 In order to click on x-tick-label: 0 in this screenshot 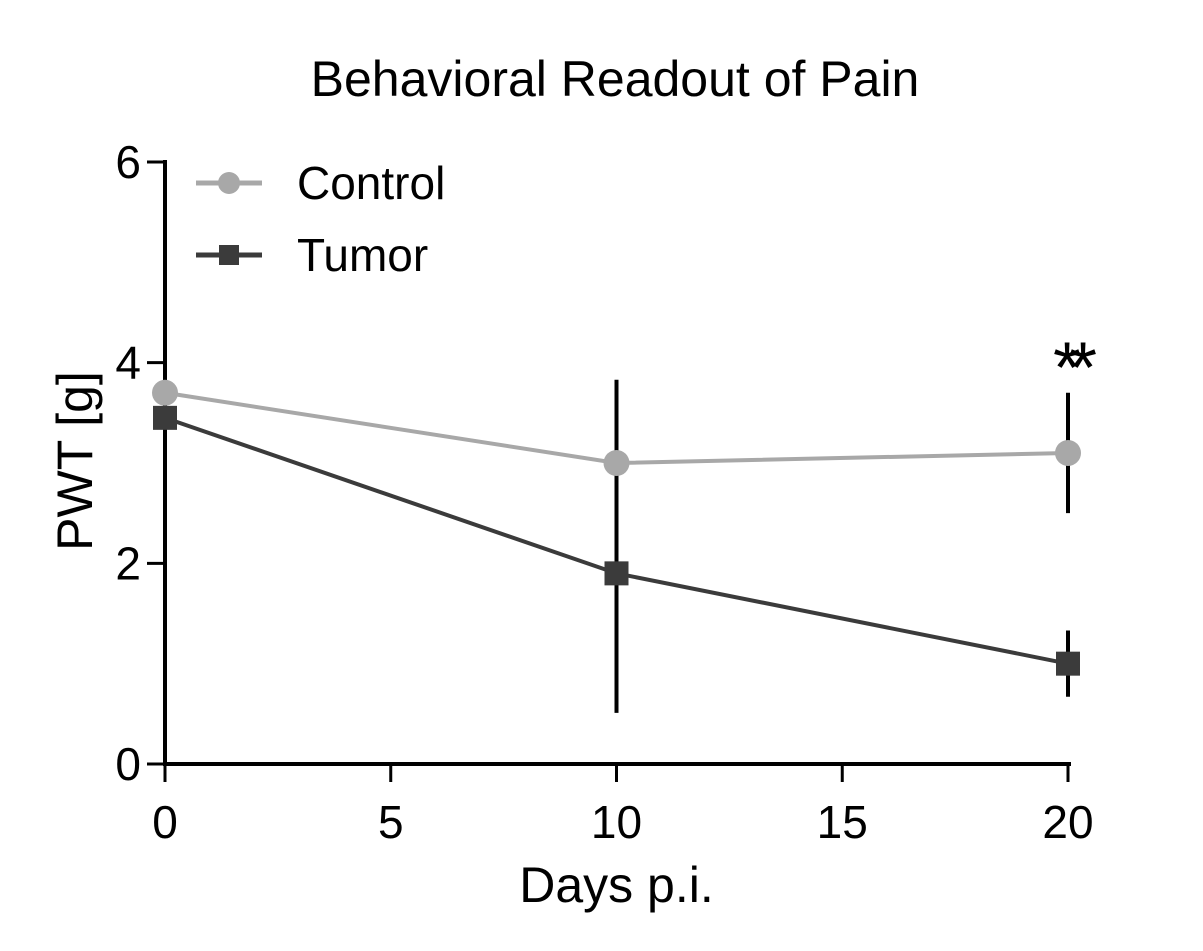, I will do `click(165, 822)`.